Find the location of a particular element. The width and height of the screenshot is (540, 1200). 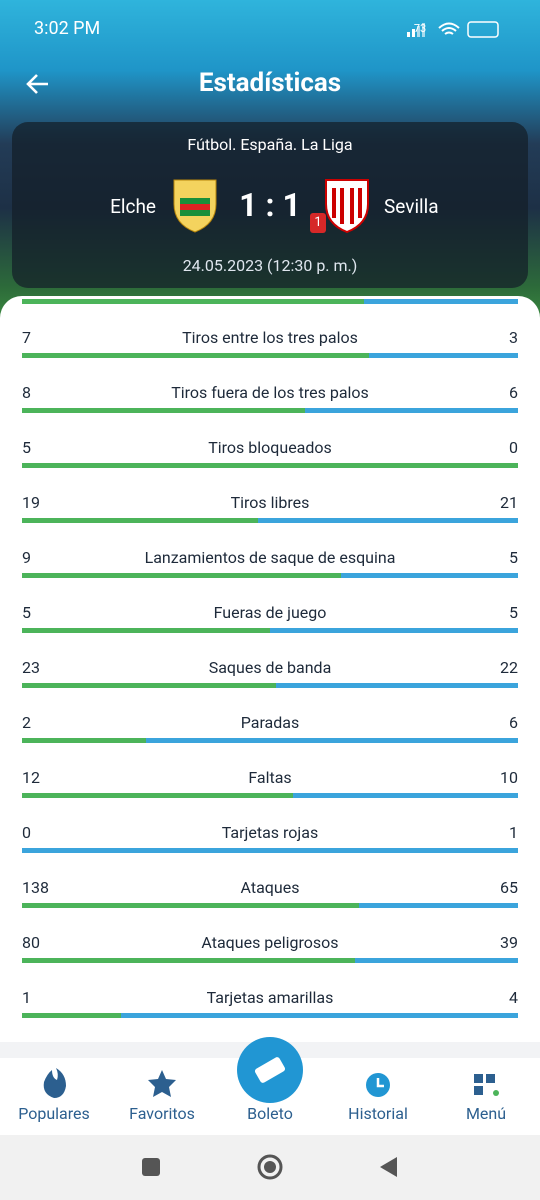

system-buttons is located at coordinates (270, 1167).